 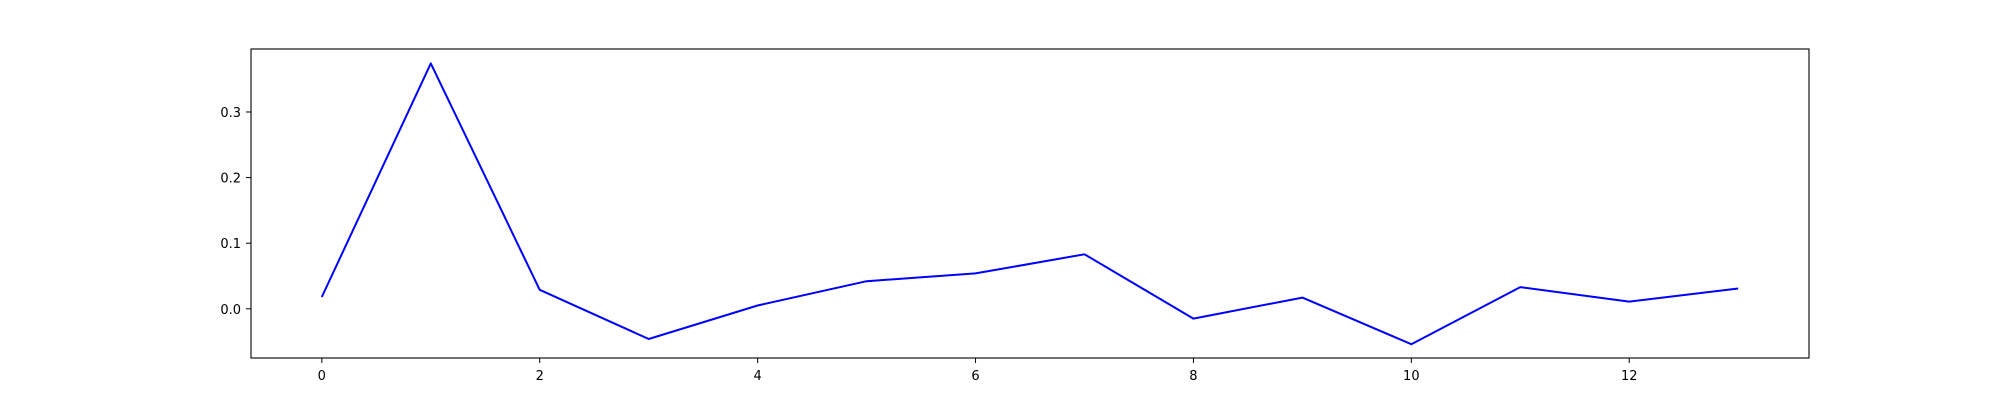 What do you see at coordinates (230, 113) in the screenshot?
I see `y-tick-label: 0.3` at bounding box center [230, 113].